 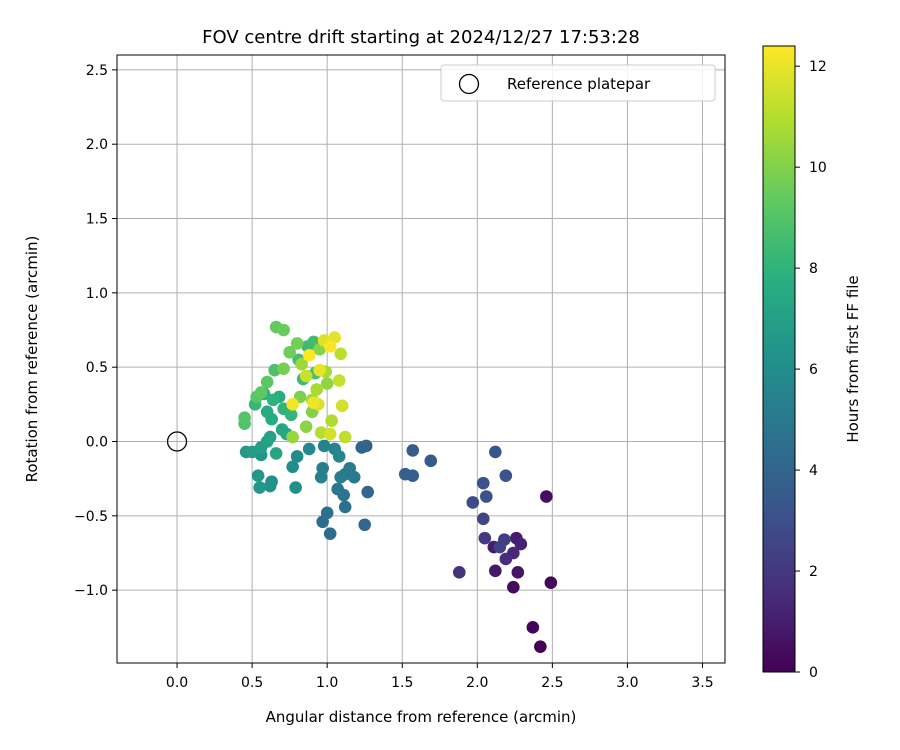 What do you see at coordinates (421, 717) in the screenshot?
I see `x-axis-label: Angular distance from reference (arcmin)` at bounding box center [421, 717].